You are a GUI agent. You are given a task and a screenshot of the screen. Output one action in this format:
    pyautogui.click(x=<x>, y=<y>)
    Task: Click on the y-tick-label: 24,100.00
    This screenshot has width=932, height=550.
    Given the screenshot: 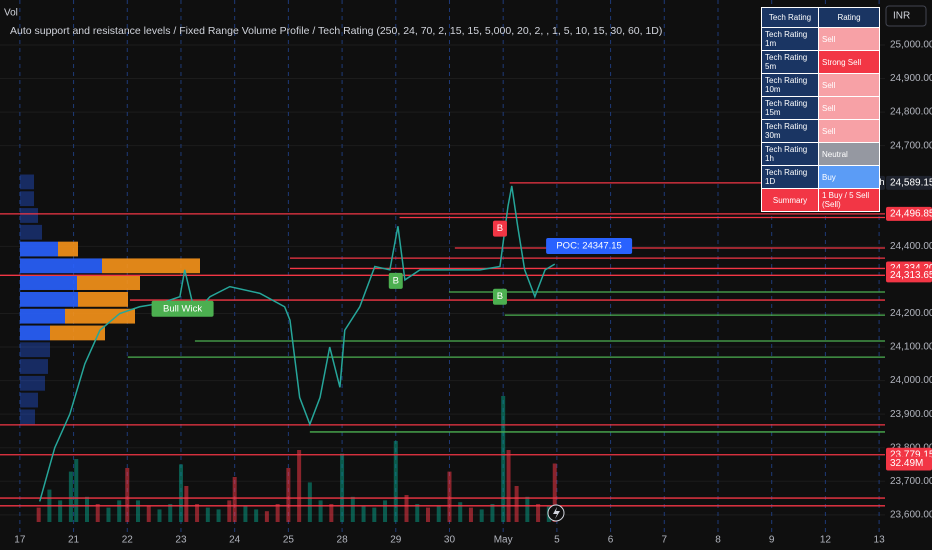 What is the action you would take?
    pyautogui.click(x=911, y=347)
    